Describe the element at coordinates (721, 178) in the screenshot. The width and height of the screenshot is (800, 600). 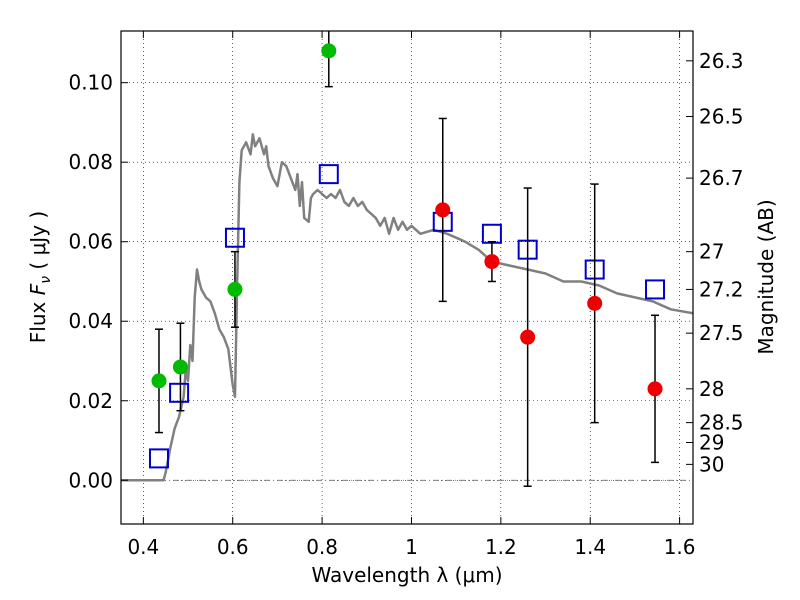
I see `magnitude-tick-label: 26.7` at that location.